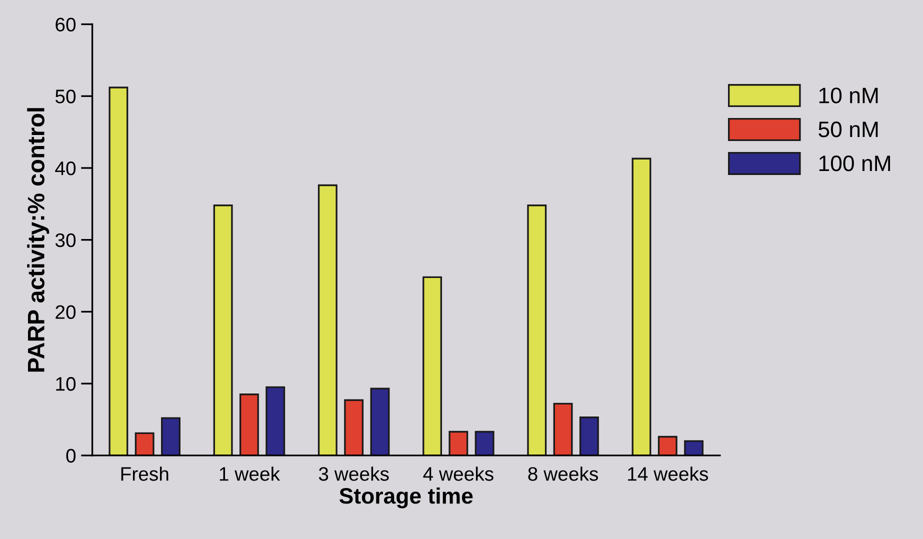 The image size is (923, 539). What do you see at coordinates (65, 97) in the screenshot?
I see `y-tick-label: 50` at bounding box center [65, 97].